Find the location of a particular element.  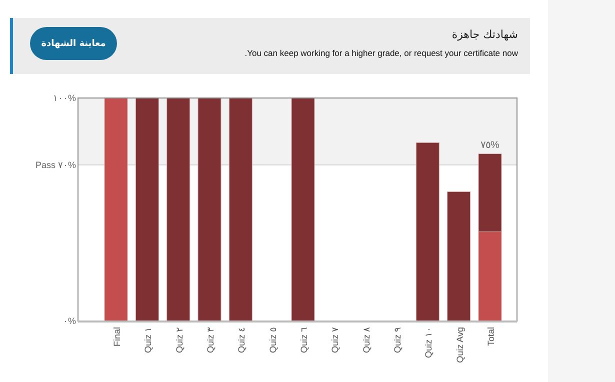

x-tick-label: Quiz ٦ is located at coordinates (304, 340).